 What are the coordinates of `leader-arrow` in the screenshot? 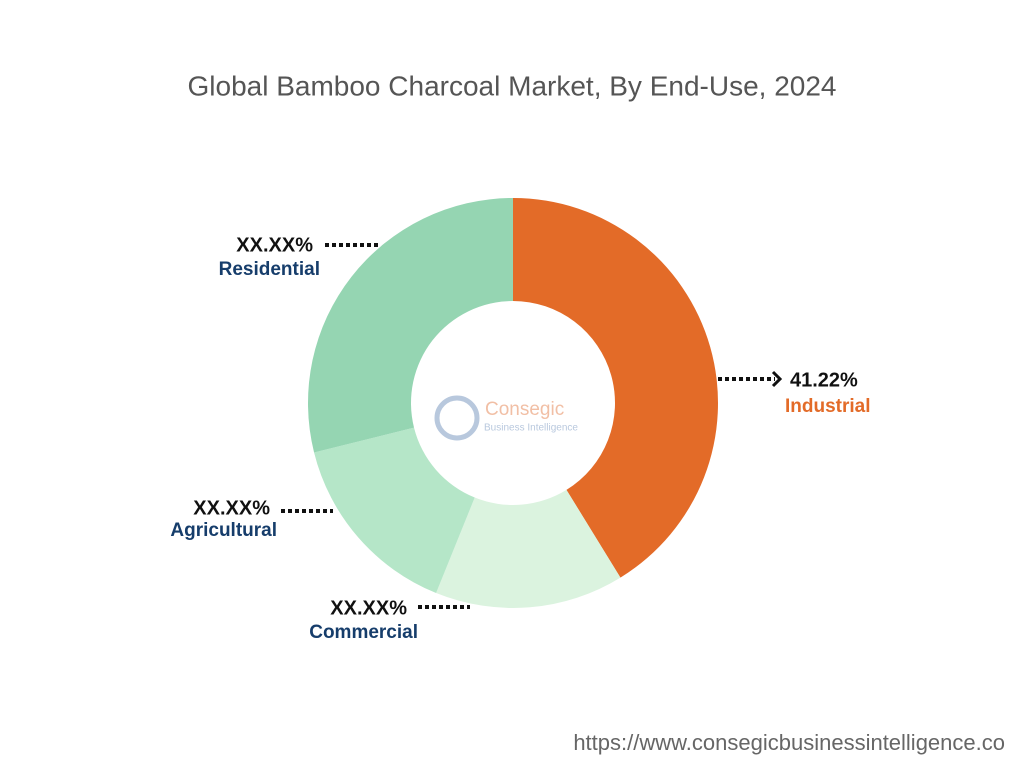 It's located at (777, 379).